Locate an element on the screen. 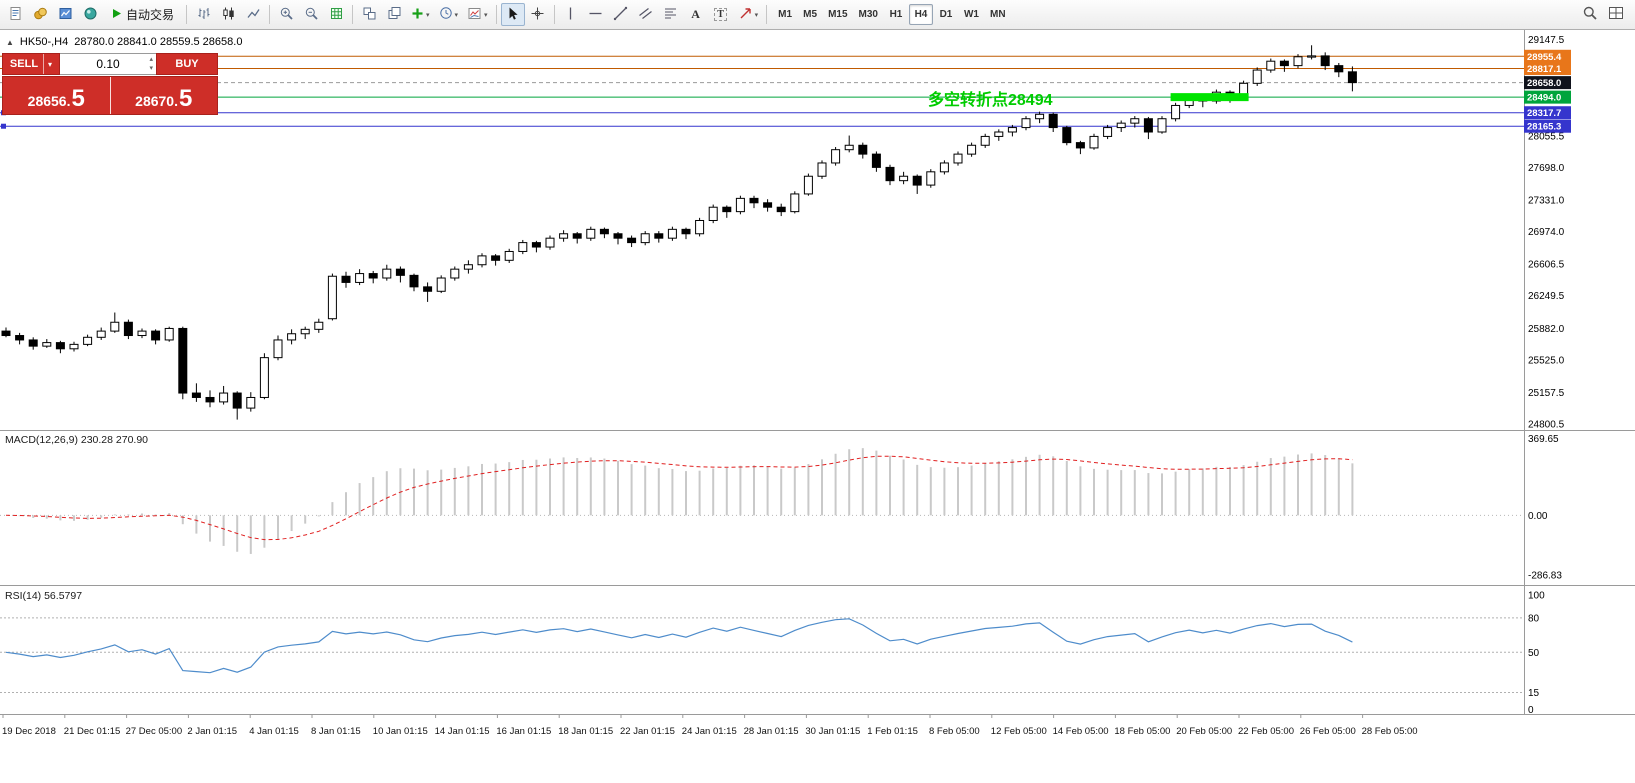 The image size is (1635, 783). svg-text: 28 Feb 05:00 is located at coordinates (1390, 731).